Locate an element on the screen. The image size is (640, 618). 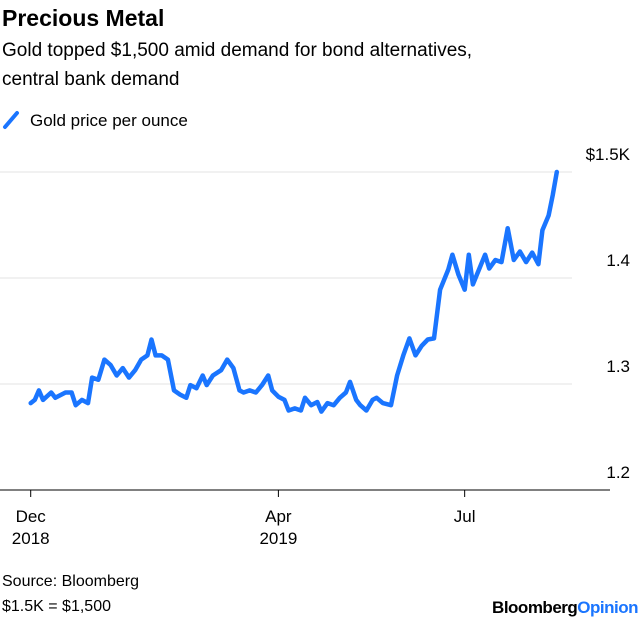
brand-word: Opinion is located at coordinates (607, 607).